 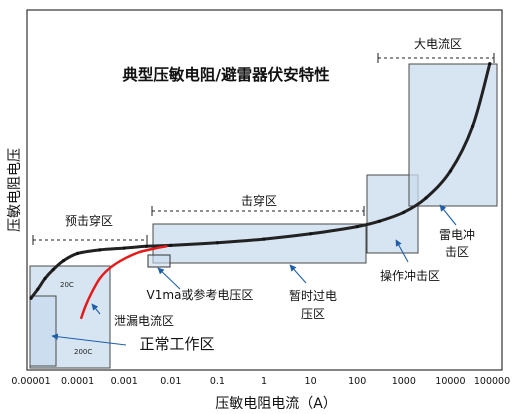 What do you see at coordinates (96, 309) in the screenshot?
I see `leakage-arrow` at bounding box center [96, 309].